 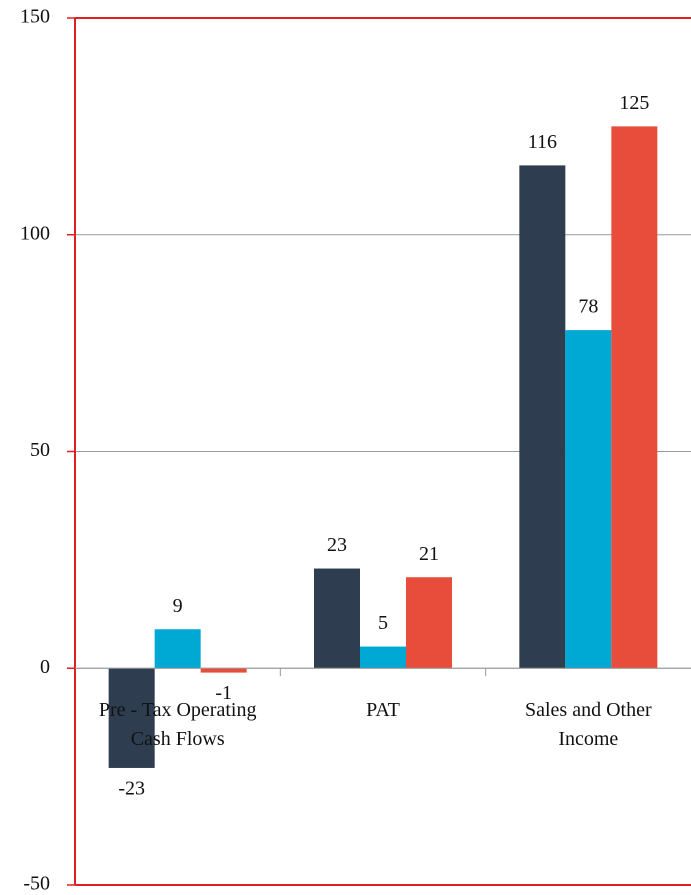 I want to click on data-label: 116, so click(x=542, y=142).